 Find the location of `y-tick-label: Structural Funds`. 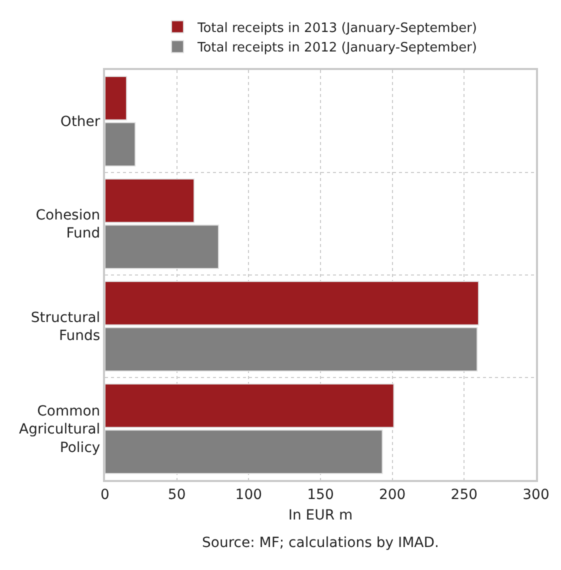

y-tick-label: Structural Funds is located at coordinates (65, 327).